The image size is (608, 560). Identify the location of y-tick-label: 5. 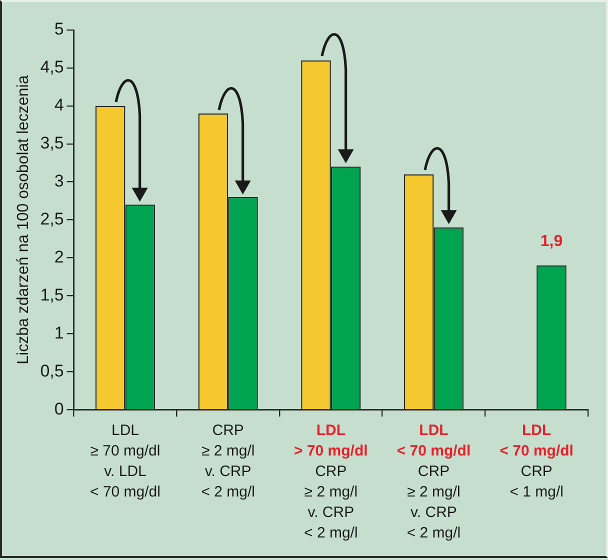
(59, 29).